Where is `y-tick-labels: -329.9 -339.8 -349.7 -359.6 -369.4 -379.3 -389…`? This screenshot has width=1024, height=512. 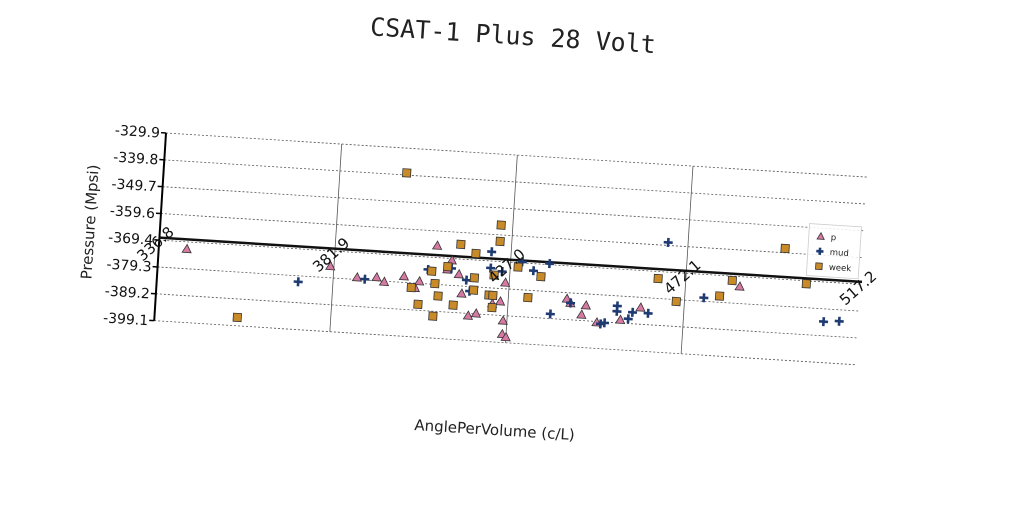 y-tick-labels: -329.9 -339.8 -349.7 -359.6 -369.4 -379.3 -389… is located at coordinates (132, 226).